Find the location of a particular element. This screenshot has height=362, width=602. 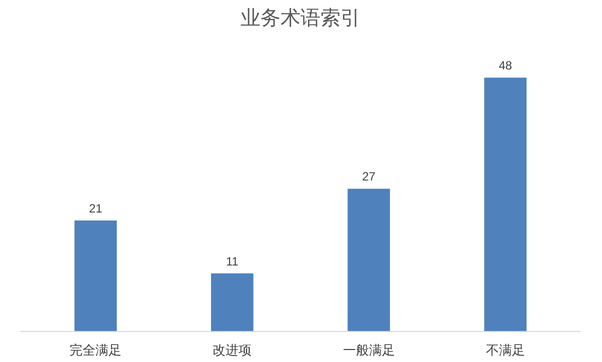

chart-title: 业务术语索引 is located at coordinates (300, 19).